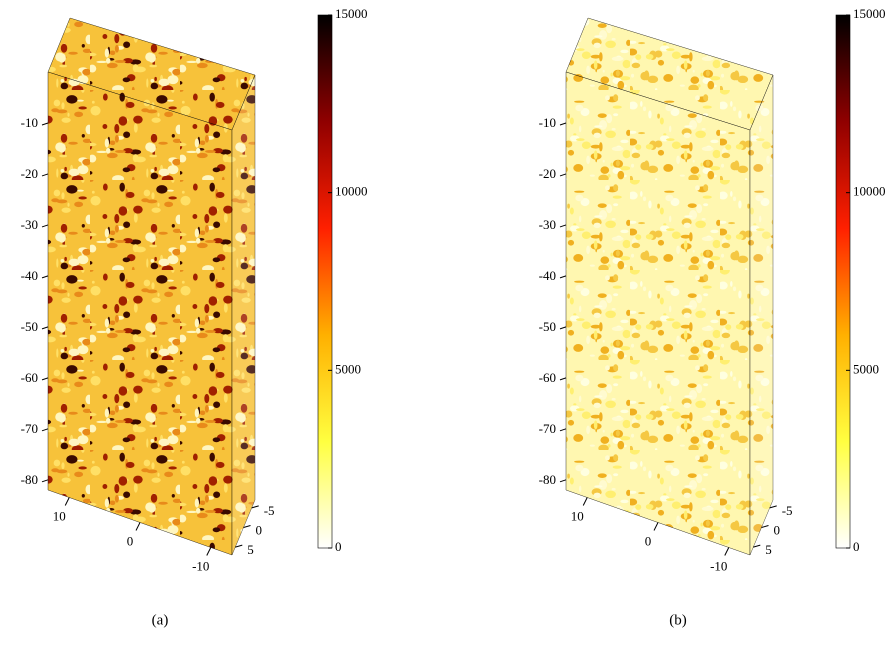  I want to click on caption: (b), so click(678, 620).